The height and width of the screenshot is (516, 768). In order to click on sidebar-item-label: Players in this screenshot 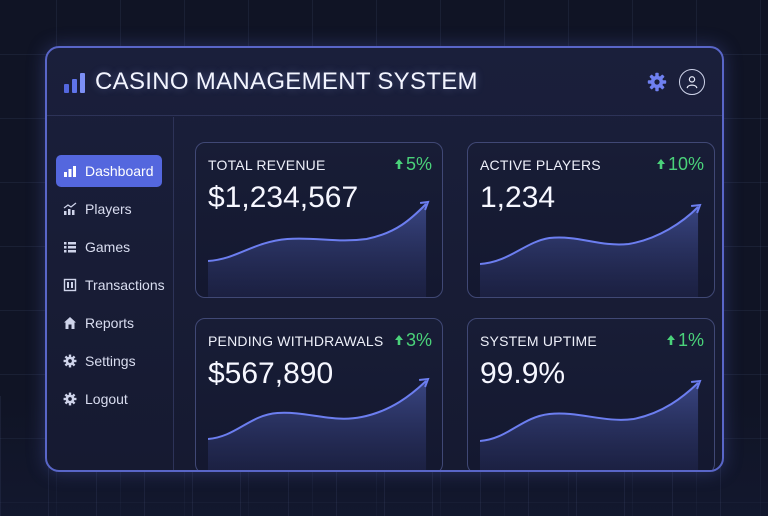, I will do `click(108, 209)`.